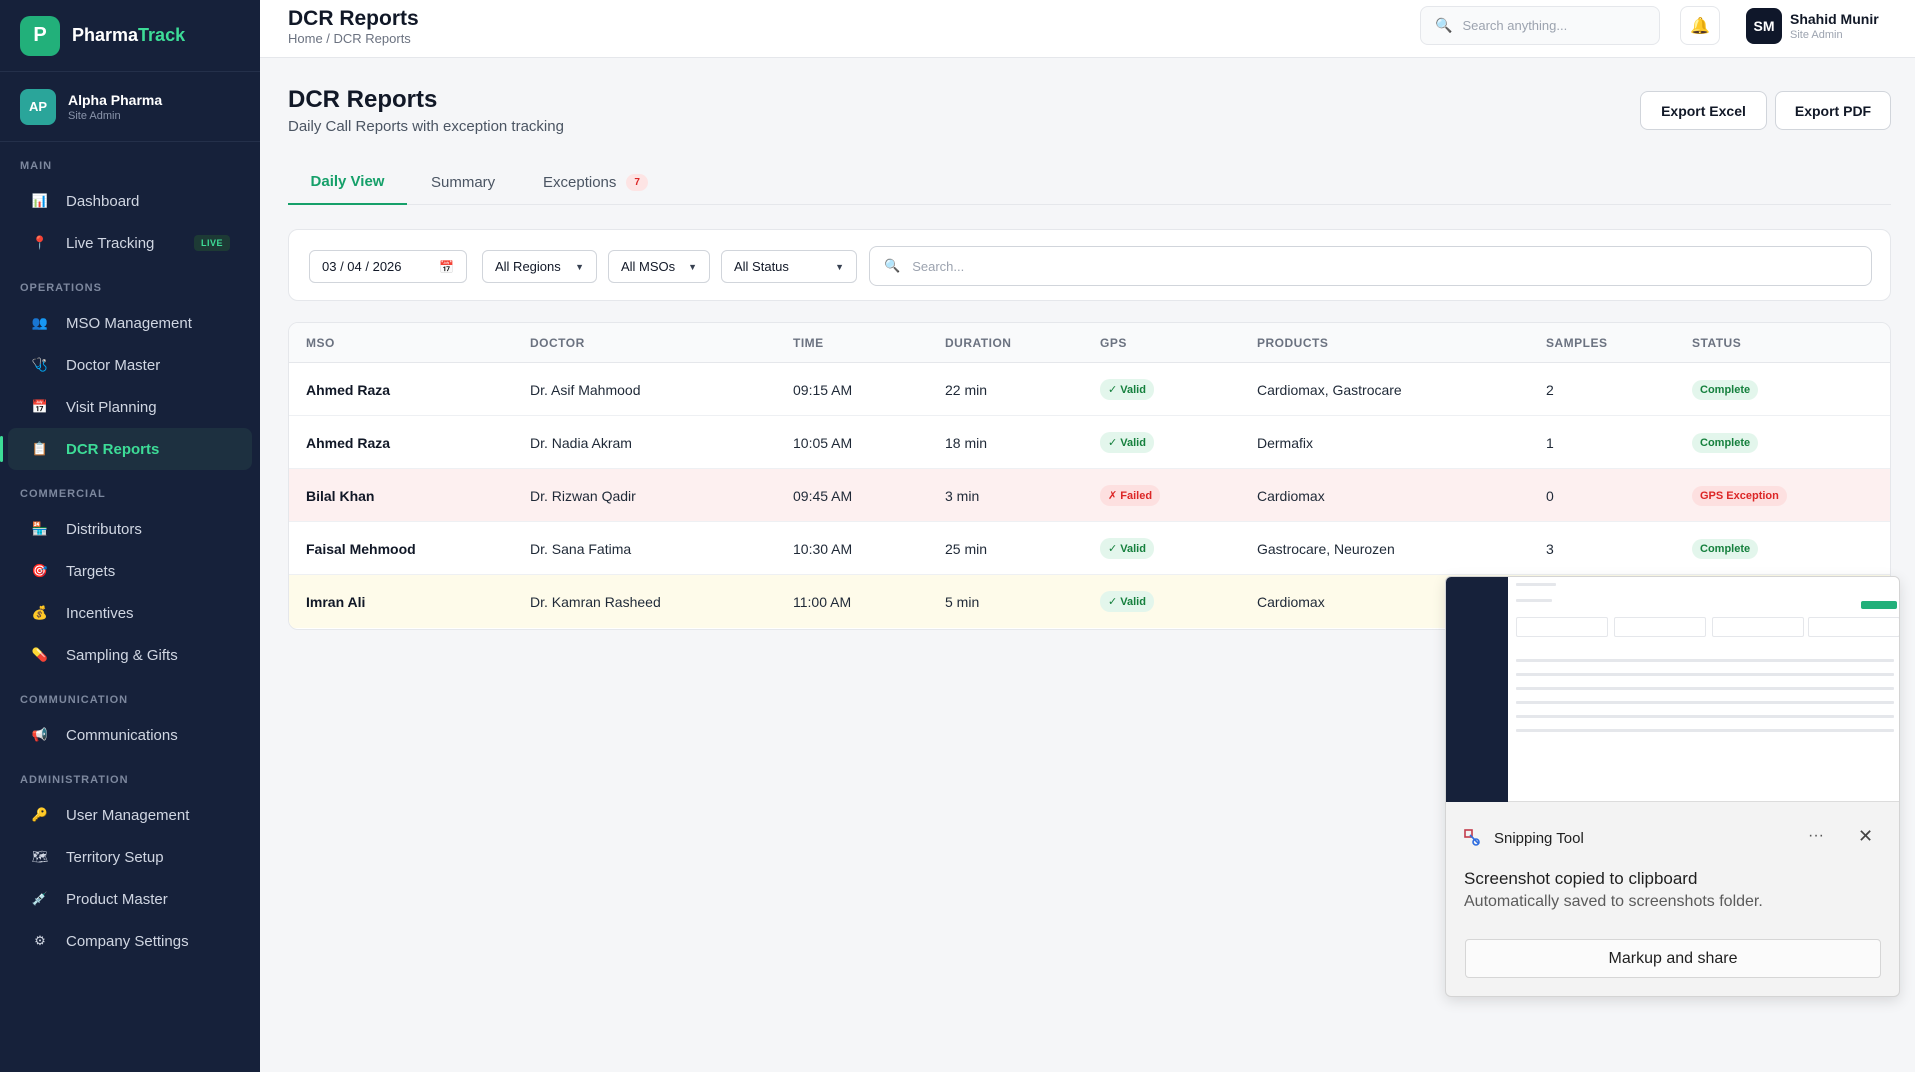  What do you see at coordinates (1089, 182) in the screenshot?
I see `tabs: Daily View Summary Exceptions 7` at bounding box center [1089, 182].